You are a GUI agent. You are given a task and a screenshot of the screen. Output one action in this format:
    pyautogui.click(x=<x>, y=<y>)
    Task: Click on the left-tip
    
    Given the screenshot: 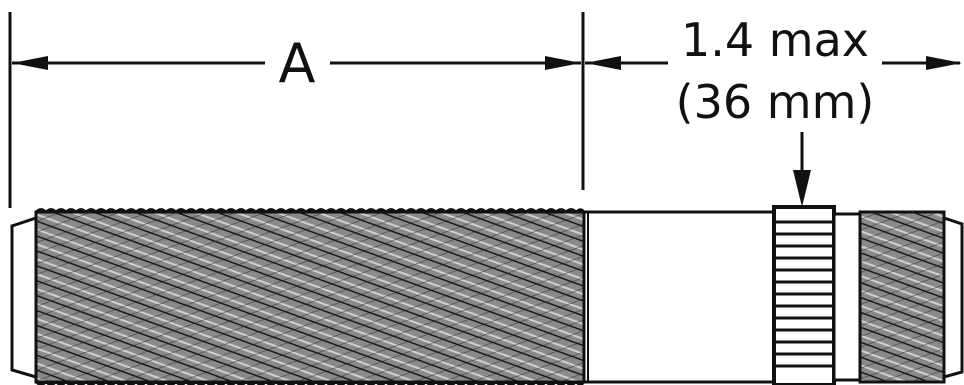 What is the action you would take?
    pyautogui.click(x=24, y=297)
    